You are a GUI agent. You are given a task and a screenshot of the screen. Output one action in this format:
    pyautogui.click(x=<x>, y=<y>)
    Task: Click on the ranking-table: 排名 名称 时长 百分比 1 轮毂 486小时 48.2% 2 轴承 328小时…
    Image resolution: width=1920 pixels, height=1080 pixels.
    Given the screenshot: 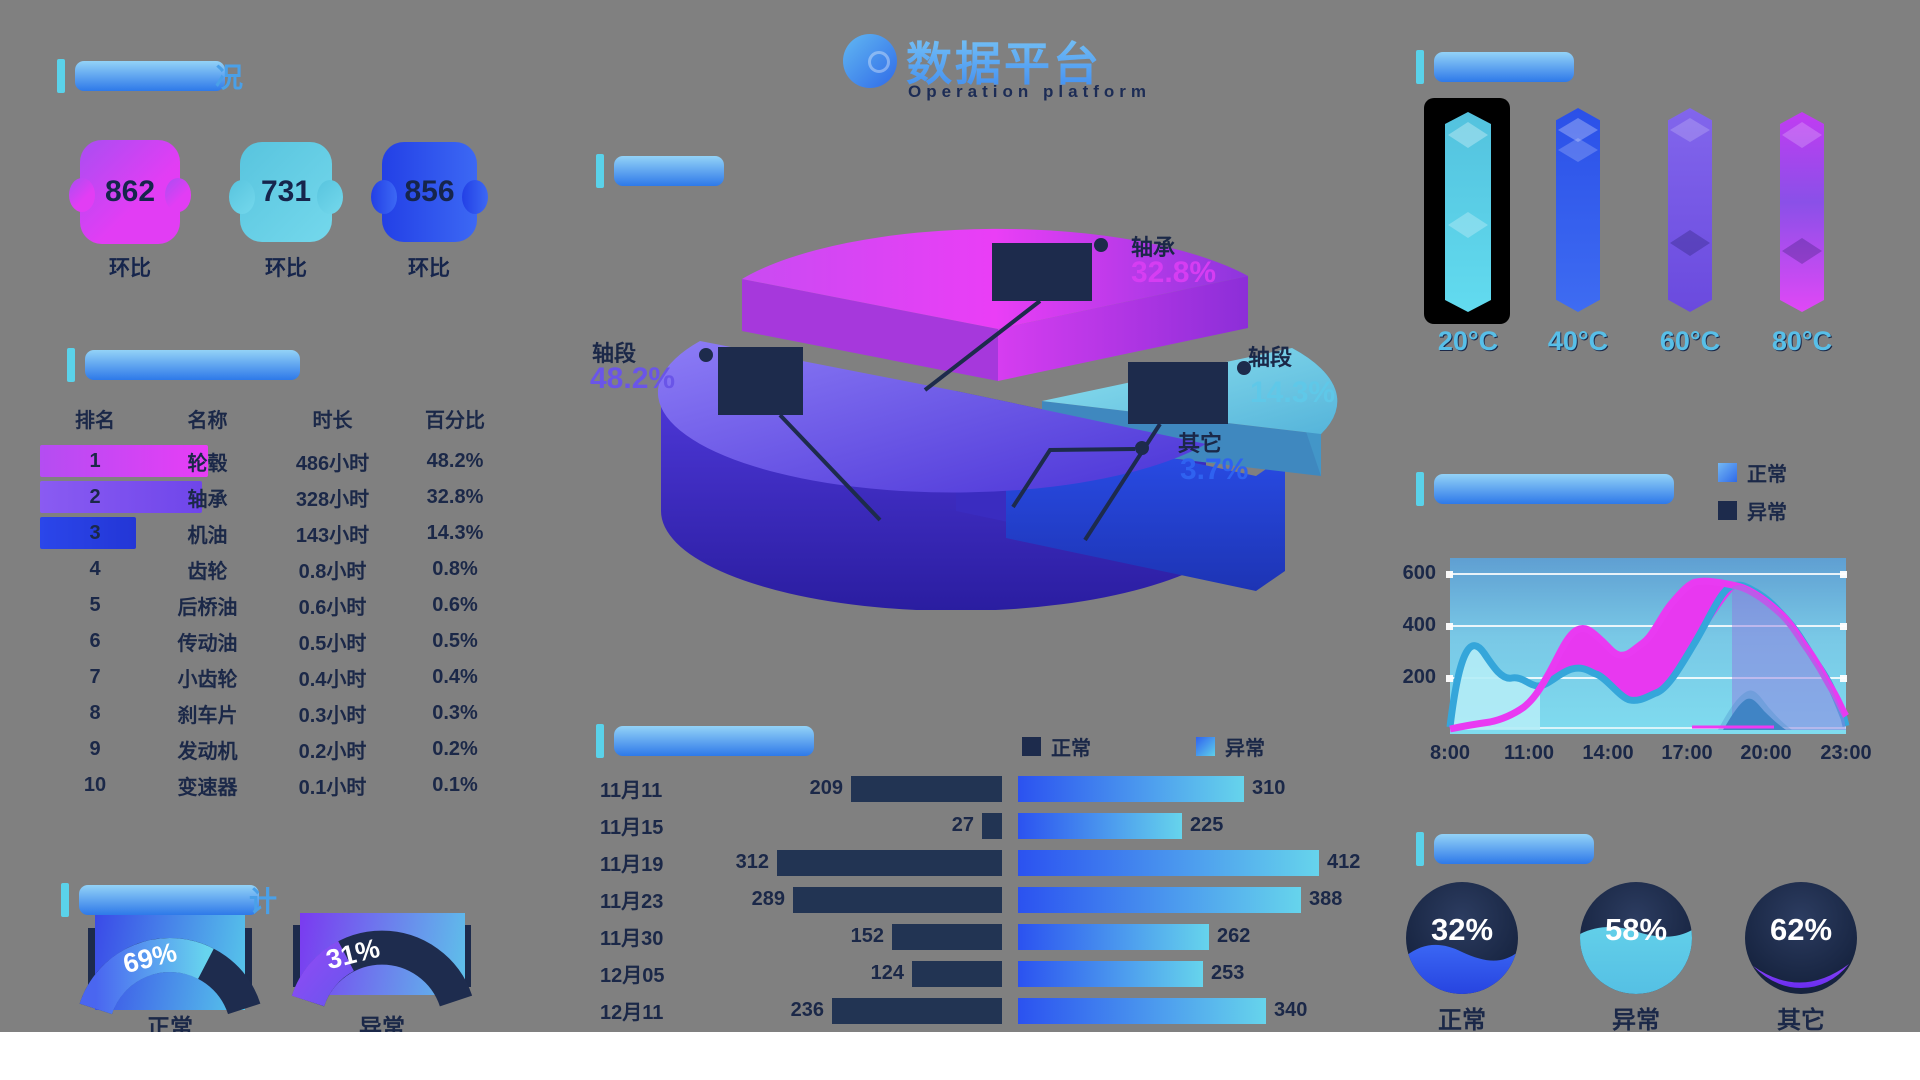 What is the action you would take?
    pyautogui.click(x=280, y=603)
    